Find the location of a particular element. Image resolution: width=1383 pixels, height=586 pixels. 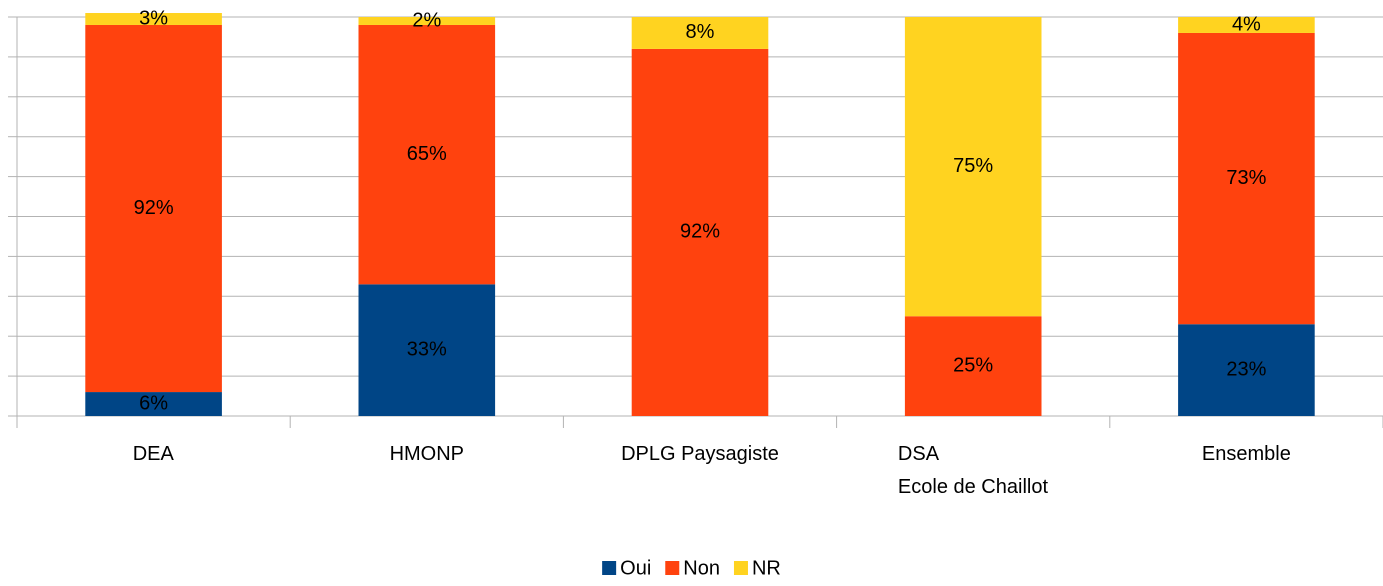

data-label: 25% is located at coordinates (973, 365).